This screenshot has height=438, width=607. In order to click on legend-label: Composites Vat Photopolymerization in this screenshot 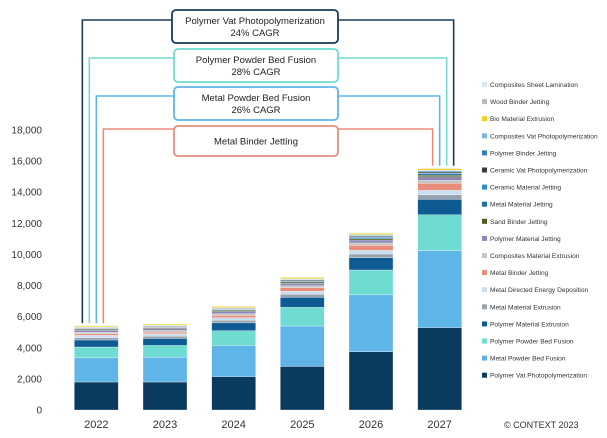, I will do `click(544, 136)`.